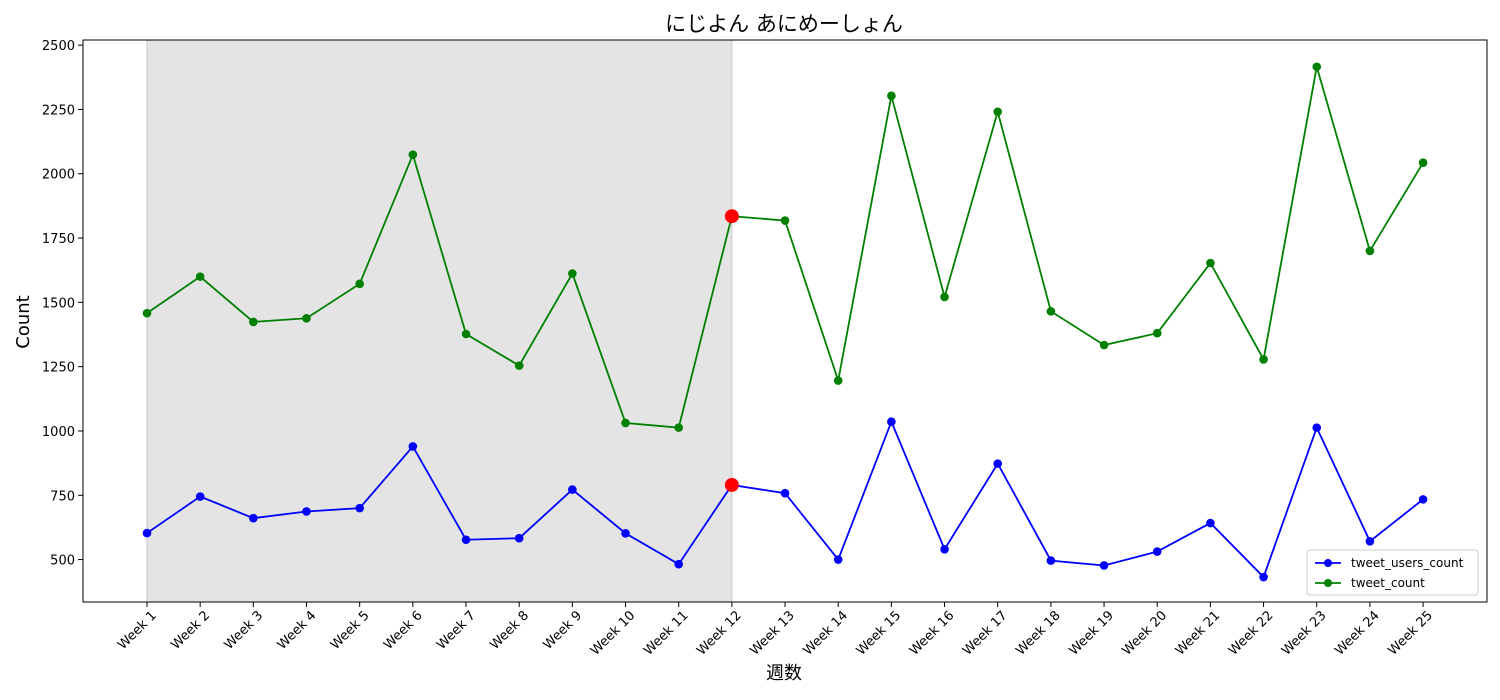  Describe the element at coordinates (58, 303) in the screenshot. I see `y-tick-label: 1500` at that location.